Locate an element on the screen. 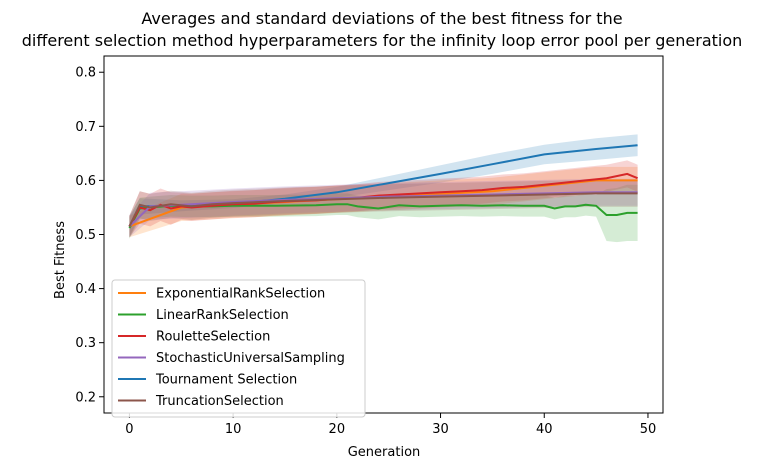 The height and width of the screenshot is (470, 768). legend-label-rouletteselection: RouletteSelection is located at coordinates (213, 337).